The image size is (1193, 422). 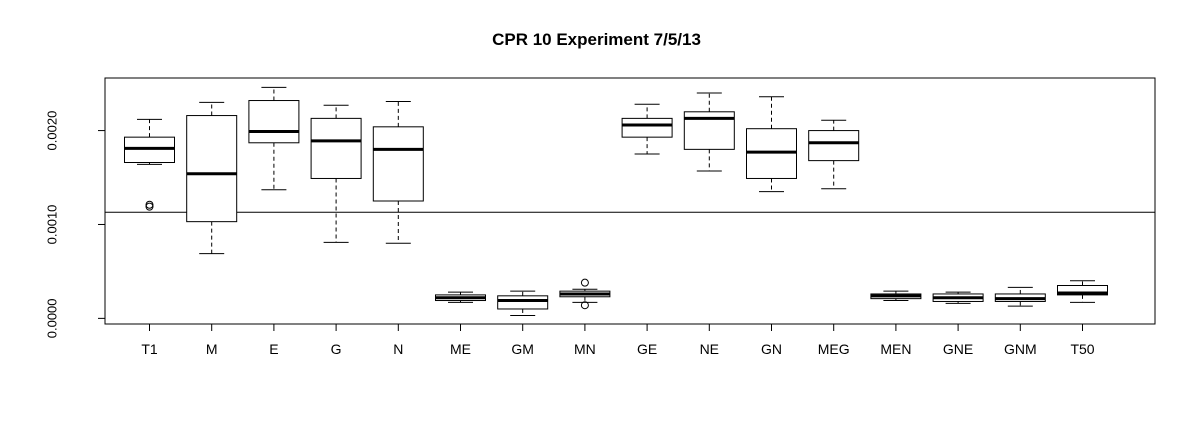 I want to click on x-tick-label: GE, so click(x=647, y=349).